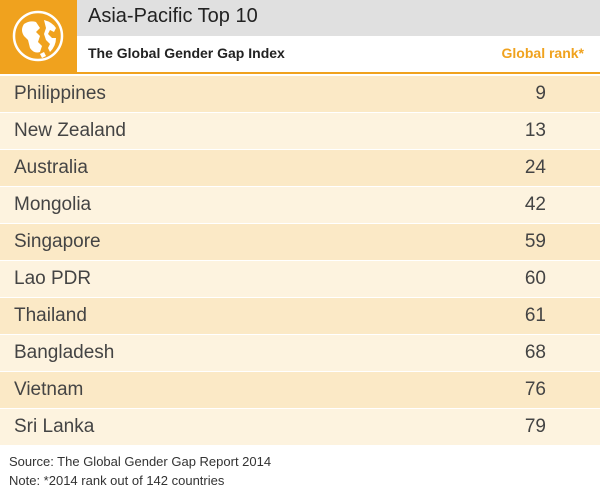 This screenshot has width=600, height=494. I want to click on global-rank-value: 79, so click(535, 426).